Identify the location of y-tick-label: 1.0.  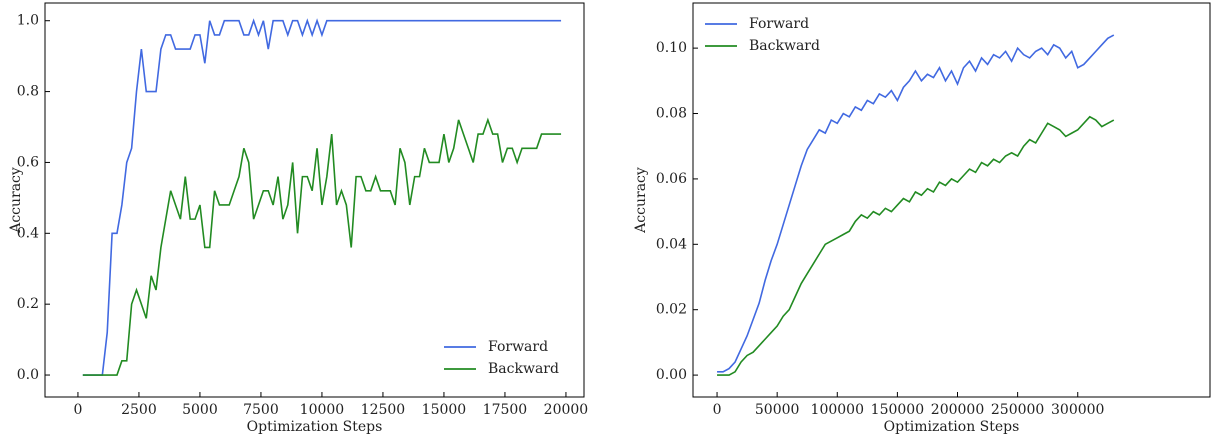
(28, 21).